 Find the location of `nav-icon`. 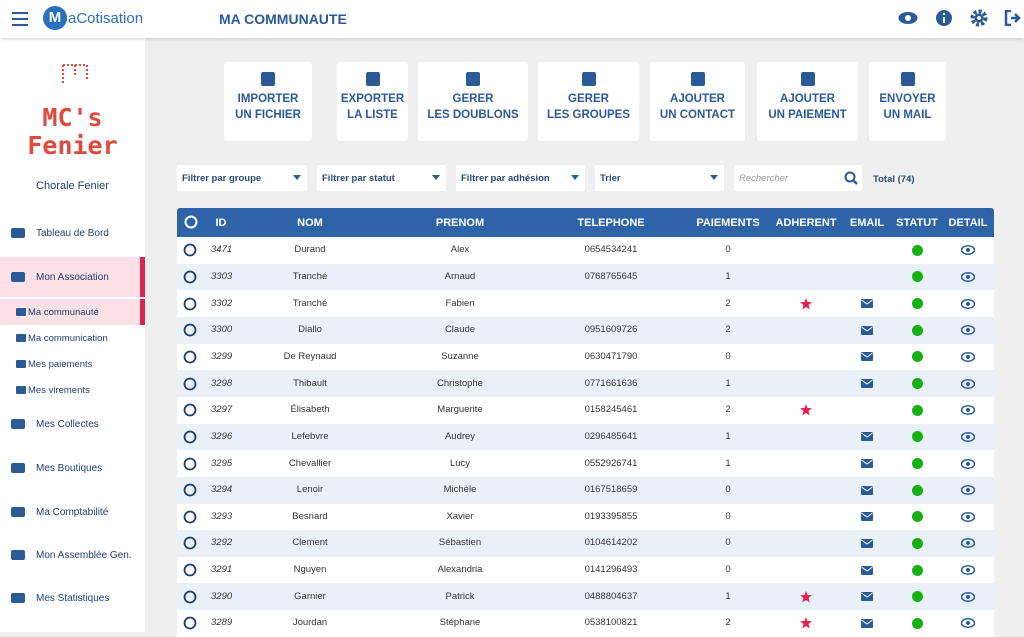

nav-icon is located at coordinates (18, 277).